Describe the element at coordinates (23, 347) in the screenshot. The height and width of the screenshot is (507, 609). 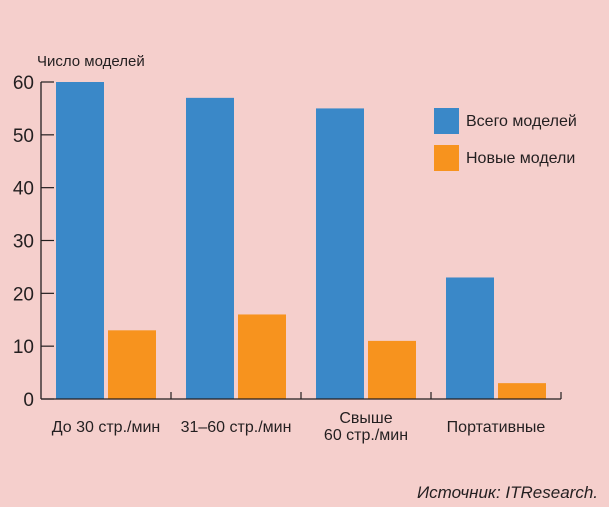
I see `y-tick-label: 10` at that location.